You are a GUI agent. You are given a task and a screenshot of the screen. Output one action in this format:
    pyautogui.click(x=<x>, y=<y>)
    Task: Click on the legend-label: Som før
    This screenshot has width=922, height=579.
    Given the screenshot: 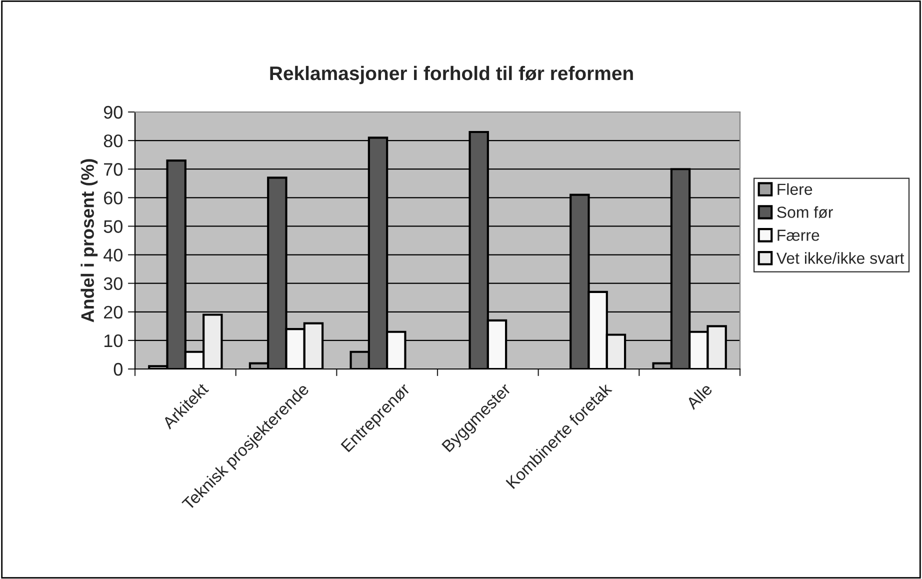 What is the action you would take?
    pyautogui.click(x=805, y=212)
    